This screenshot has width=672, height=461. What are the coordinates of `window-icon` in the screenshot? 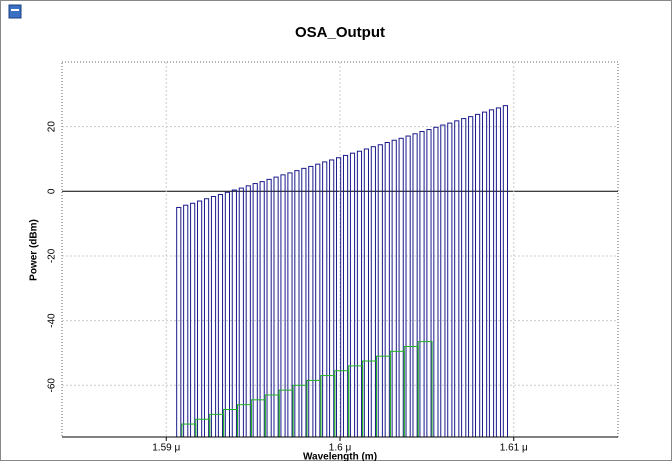 It's located at (15, 11).